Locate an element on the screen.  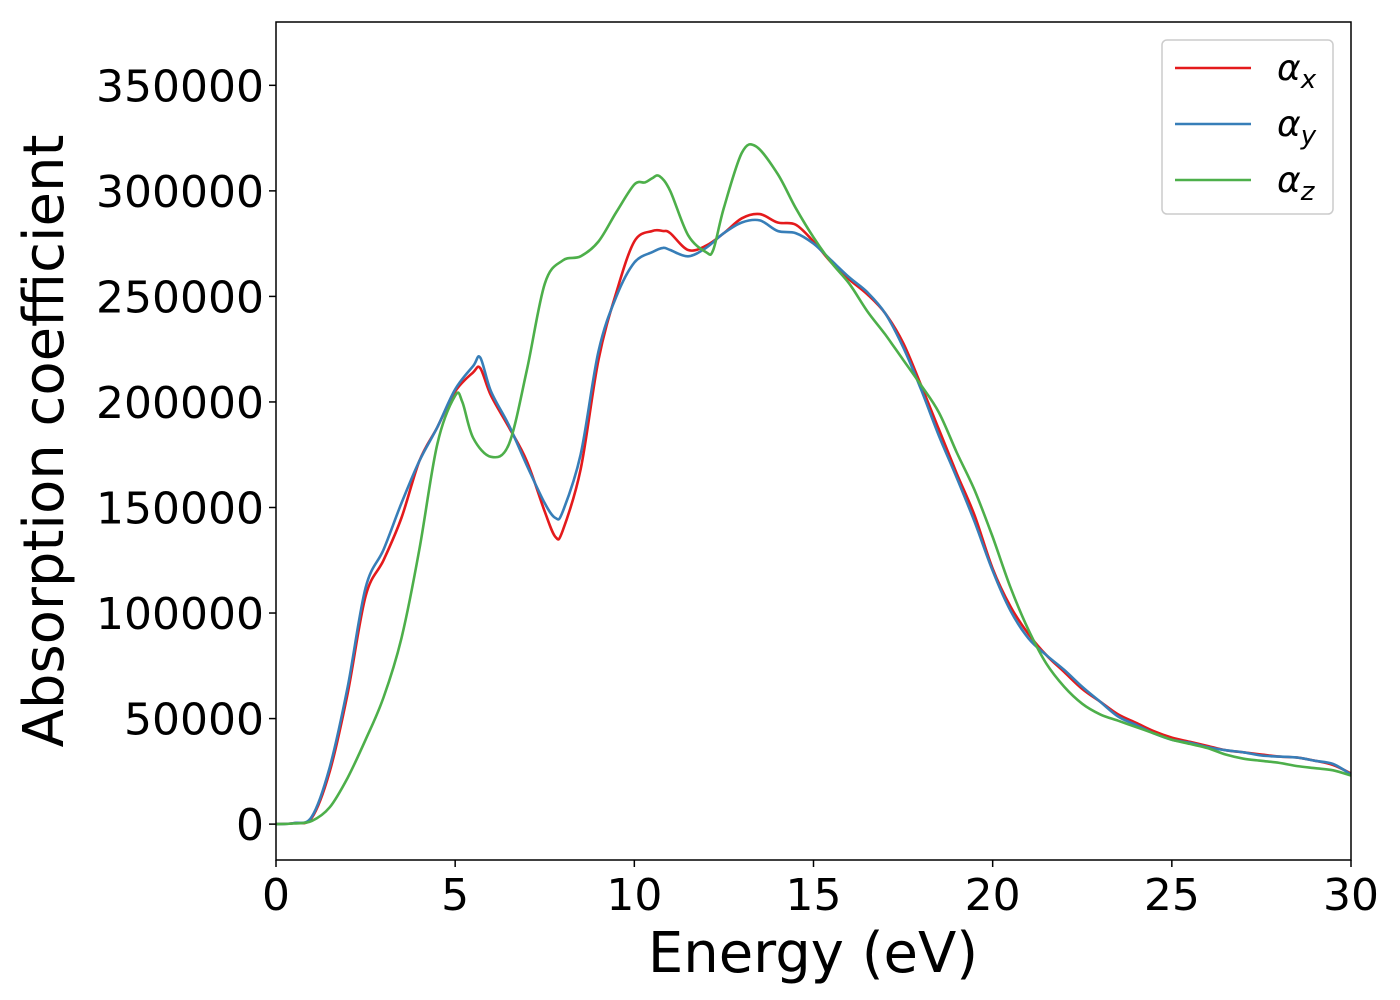
y-tick-label: 100000 is located at coordinates (180, 614).